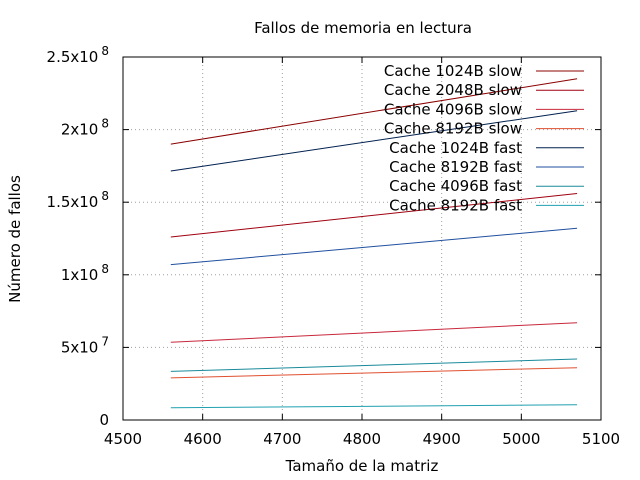 This screenshot has width=640, height=480. What do you see at coordinates (453, 71) in the screenshot?
I see `legend-label: Cache 1024B slow` at bounding box center [453, 71].